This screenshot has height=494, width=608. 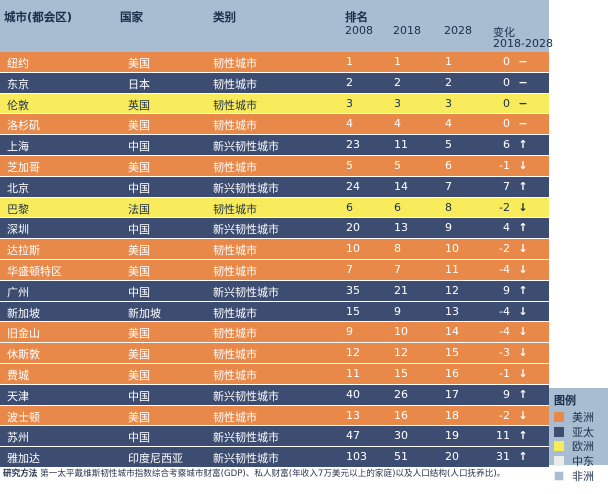 What do you see at coordinates (274, 62) in the screenshot?
I see `table-row: 纽约 美国 韧性城市 1 1 1 0−` at bounding box center [274, 62].